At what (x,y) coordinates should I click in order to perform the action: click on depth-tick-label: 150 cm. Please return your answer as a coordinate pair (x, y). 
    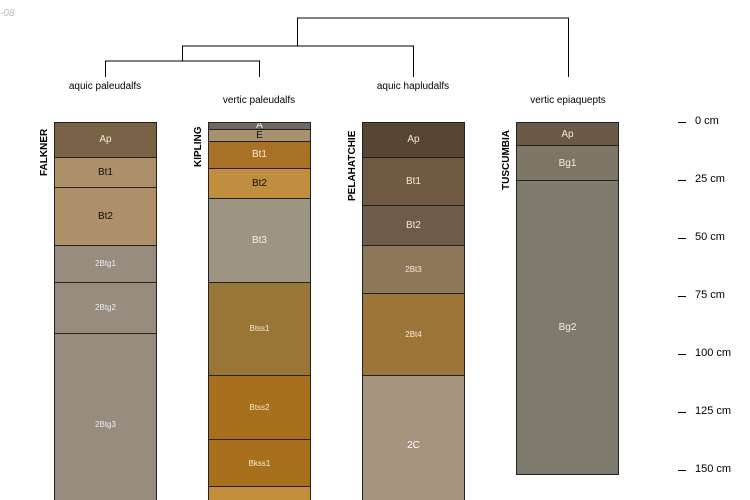
    Looking at the image, I should click on (713, 468).